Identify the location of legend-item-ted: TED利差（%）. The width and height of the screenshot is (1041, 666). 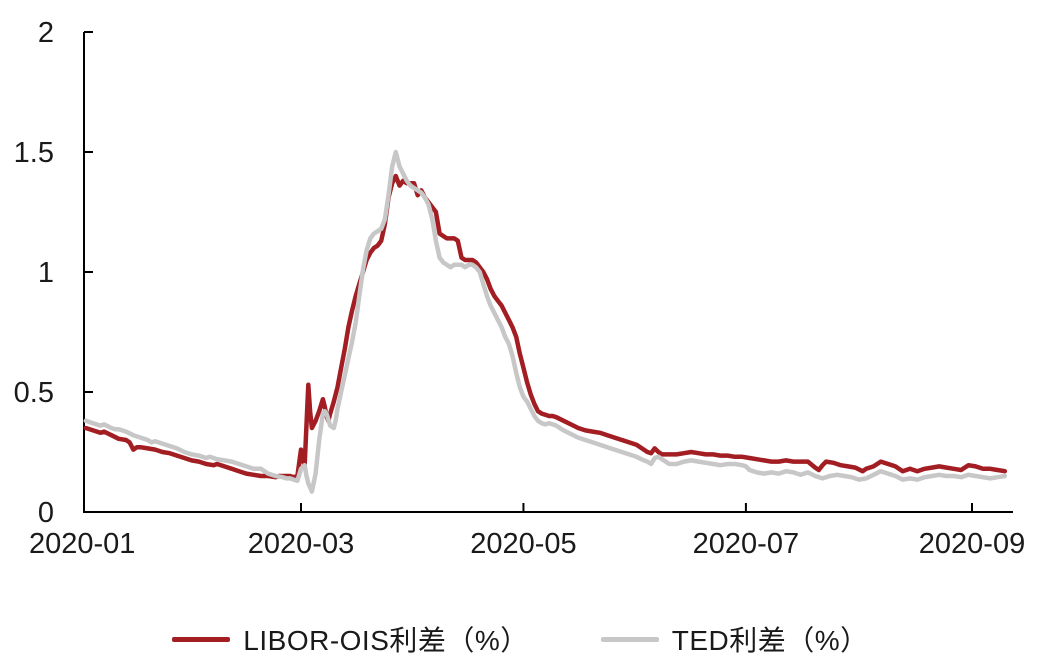
(734, 639).